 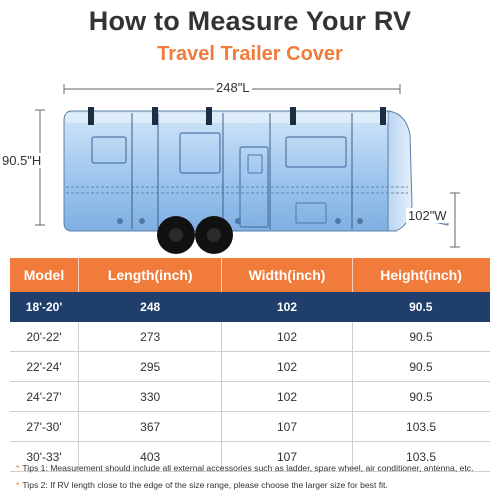 I want to click on page-subtitle: Travel Trailer Cover, so click(x=250, y=54).